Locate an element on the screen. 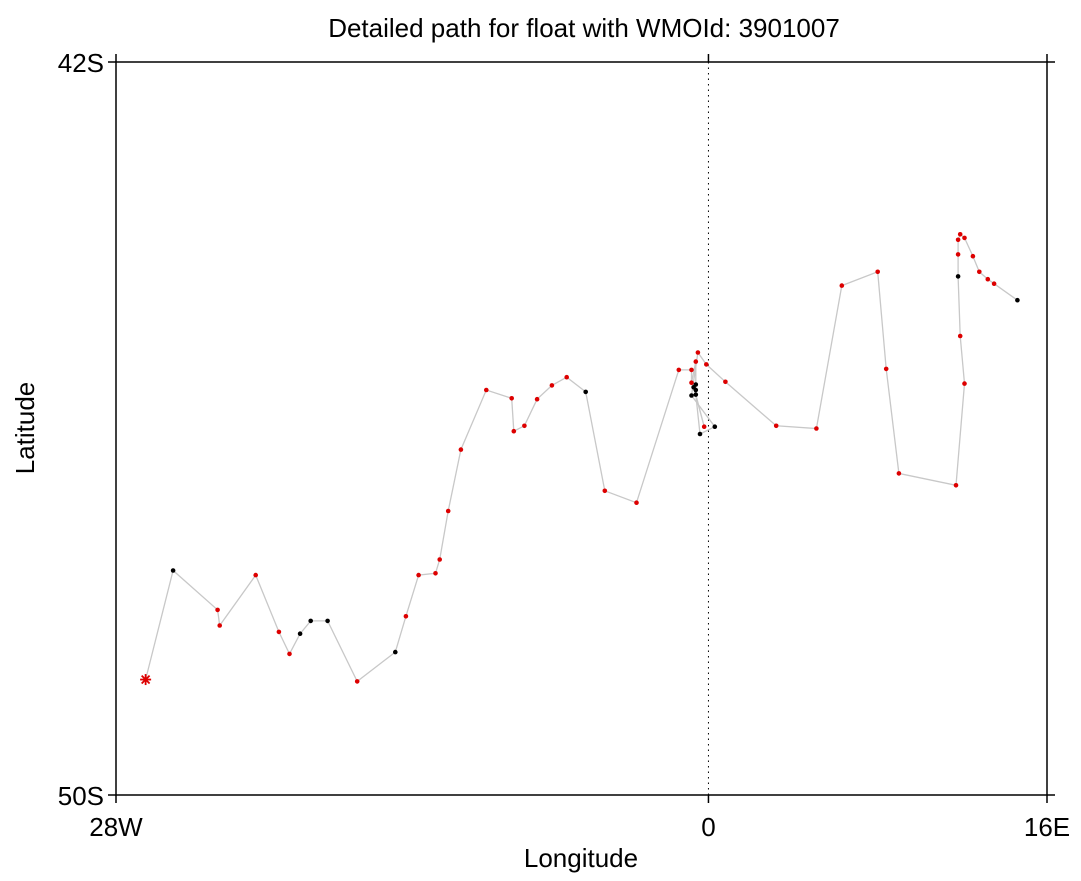 This screenshot has height=881, width=1081. start-marker-stroke is located at coordinates (146, 679).